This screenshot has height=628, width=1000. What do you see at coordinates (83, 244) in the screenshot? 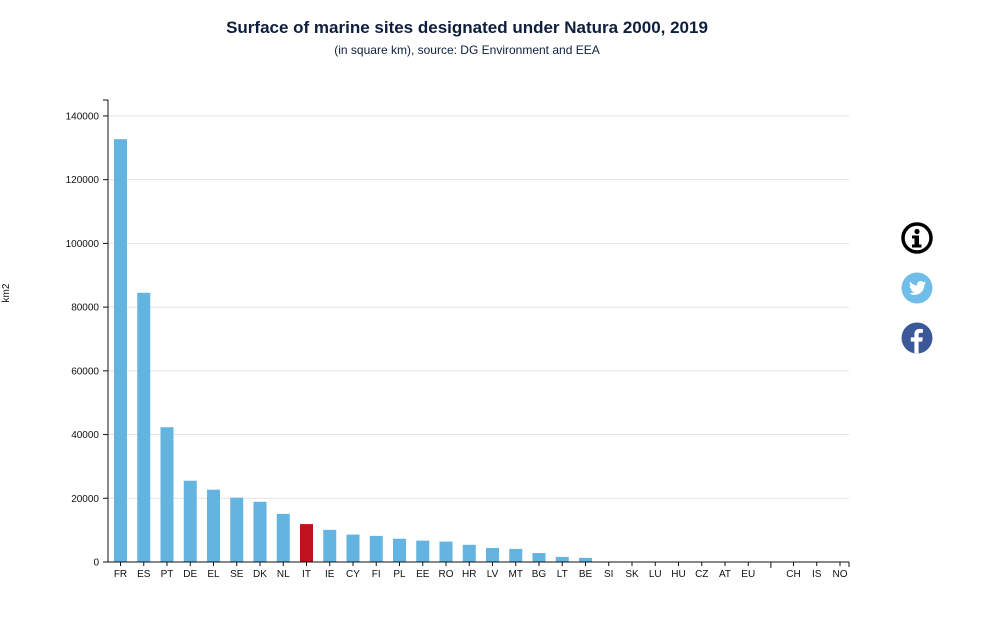
I see `y-tick-label: 100000` at bounding box center [83, 244].